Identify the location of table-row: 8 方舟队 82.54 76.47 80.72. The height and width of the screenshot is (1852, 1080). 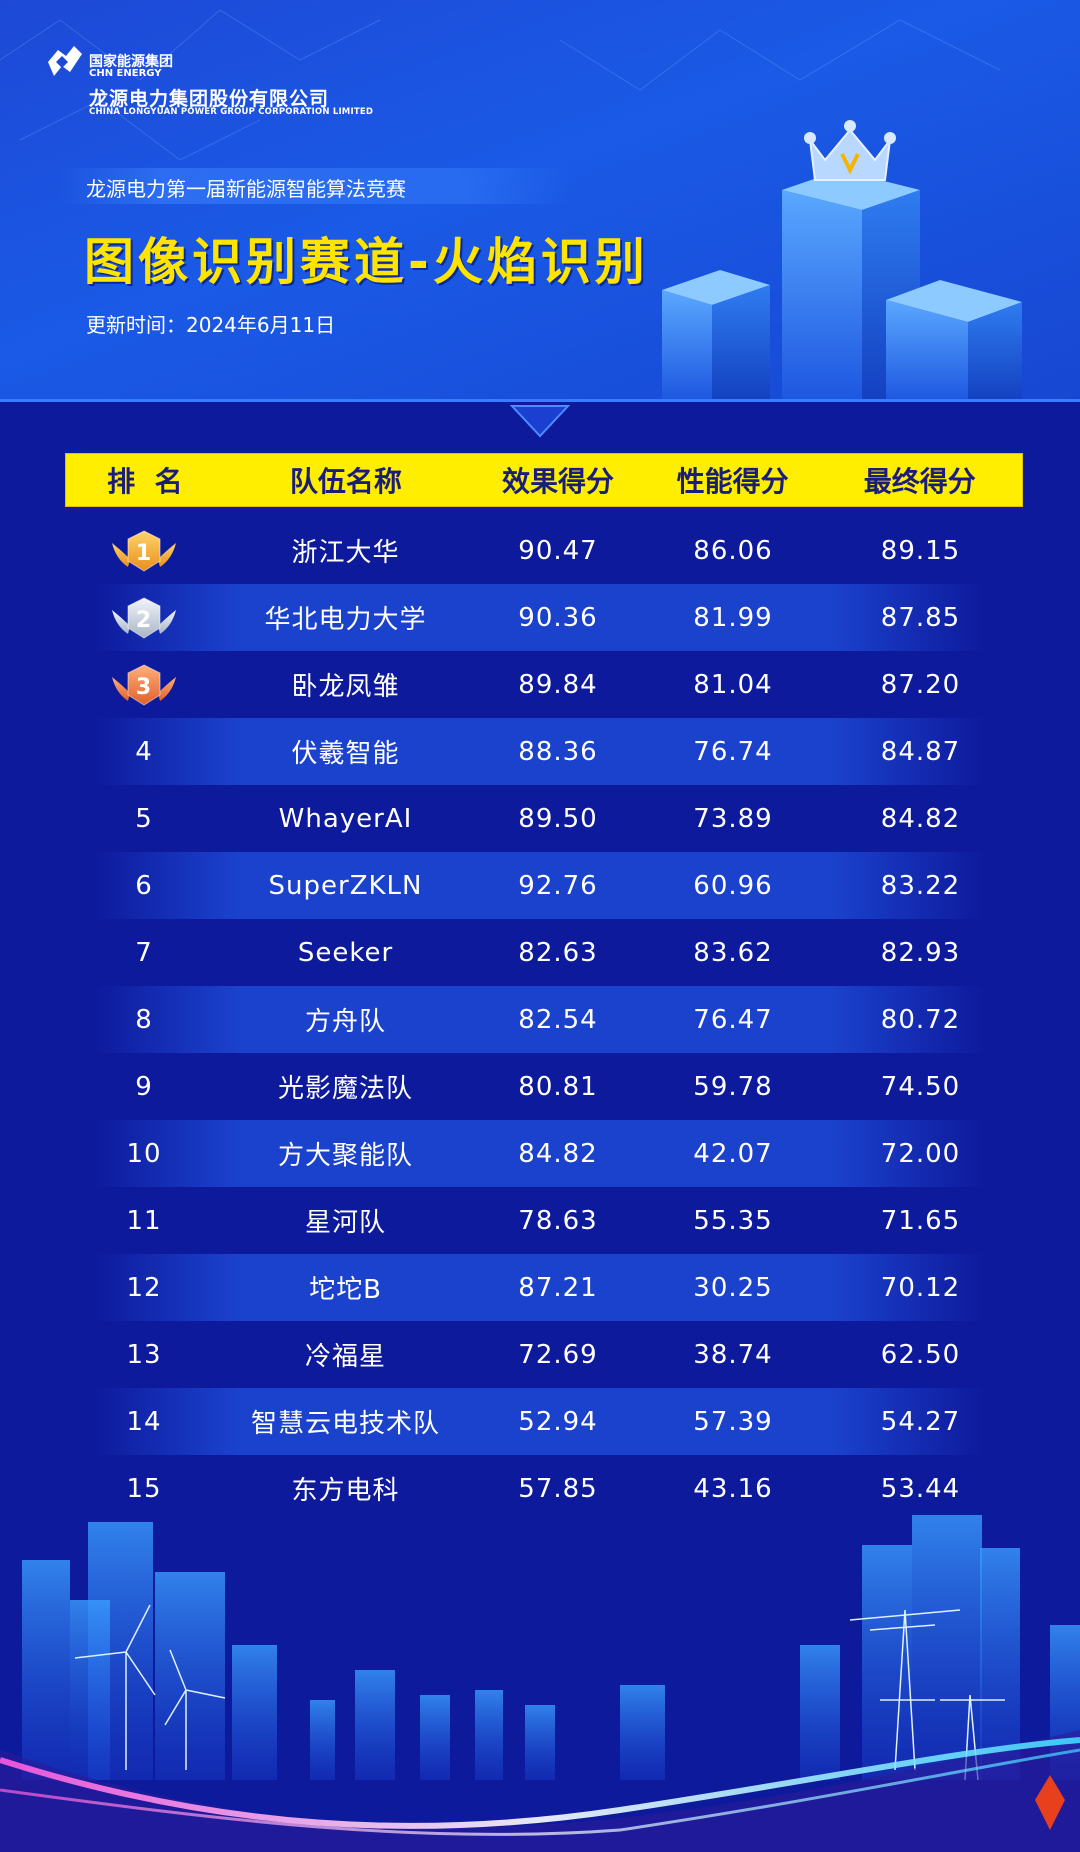
(544, 1019).